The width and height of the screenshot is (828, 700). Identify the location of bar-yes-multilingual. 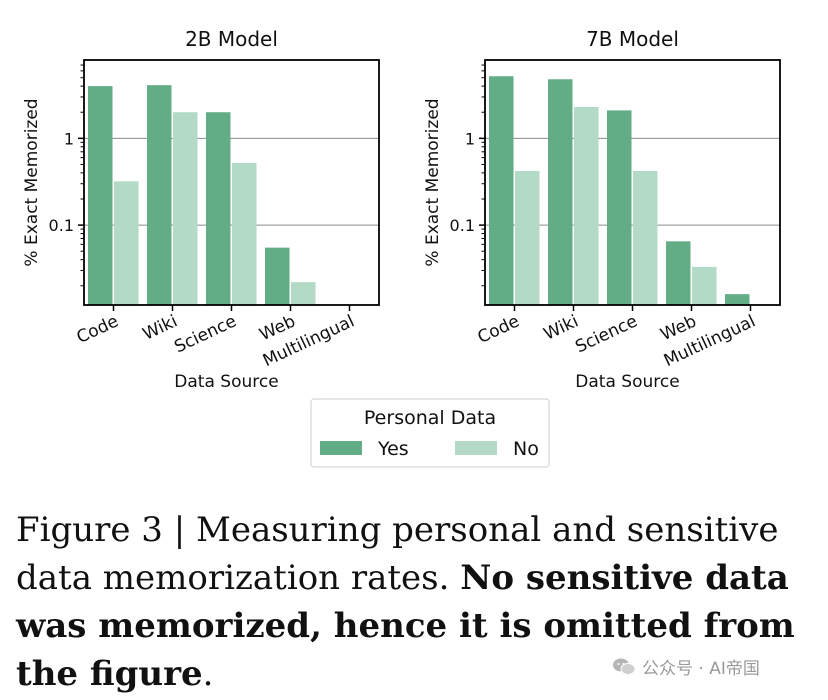
(737, 299).